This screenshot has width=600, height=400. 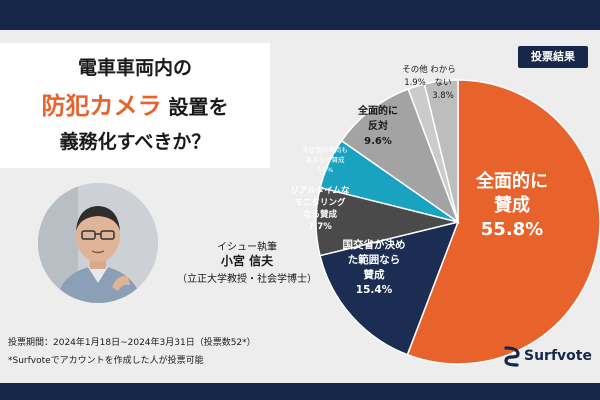 What do you see at coordinates (374, 259) in the screenshot?
I see `slice-1-label-line-1: た範囲なら` at bounding box center [374, 259].